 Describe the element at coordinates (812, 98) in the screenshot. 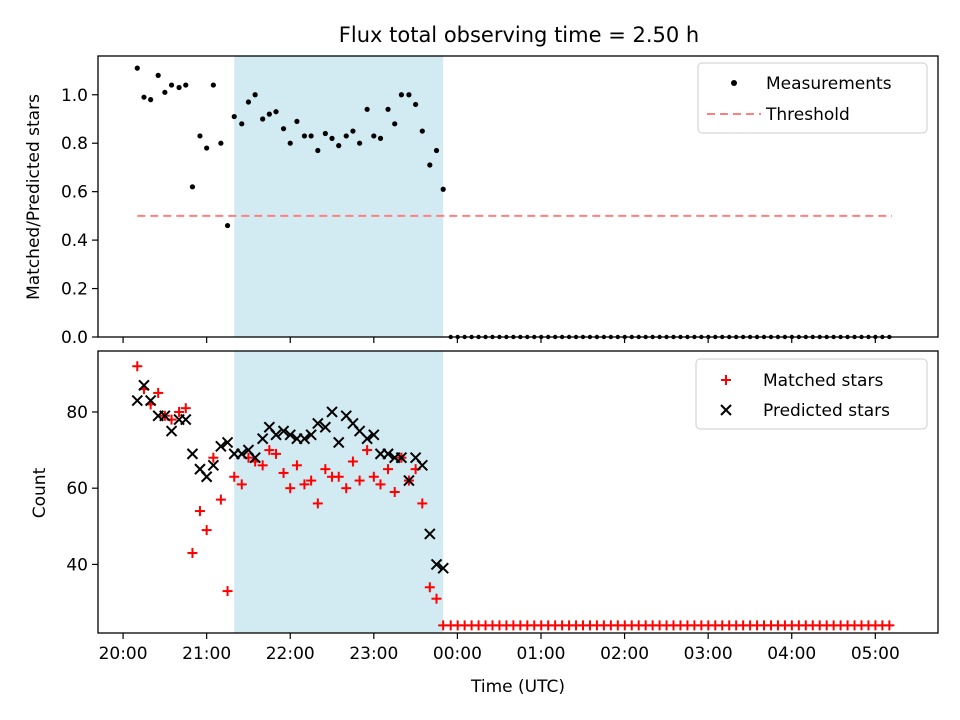

I see `ratio-legend-box` at that location.